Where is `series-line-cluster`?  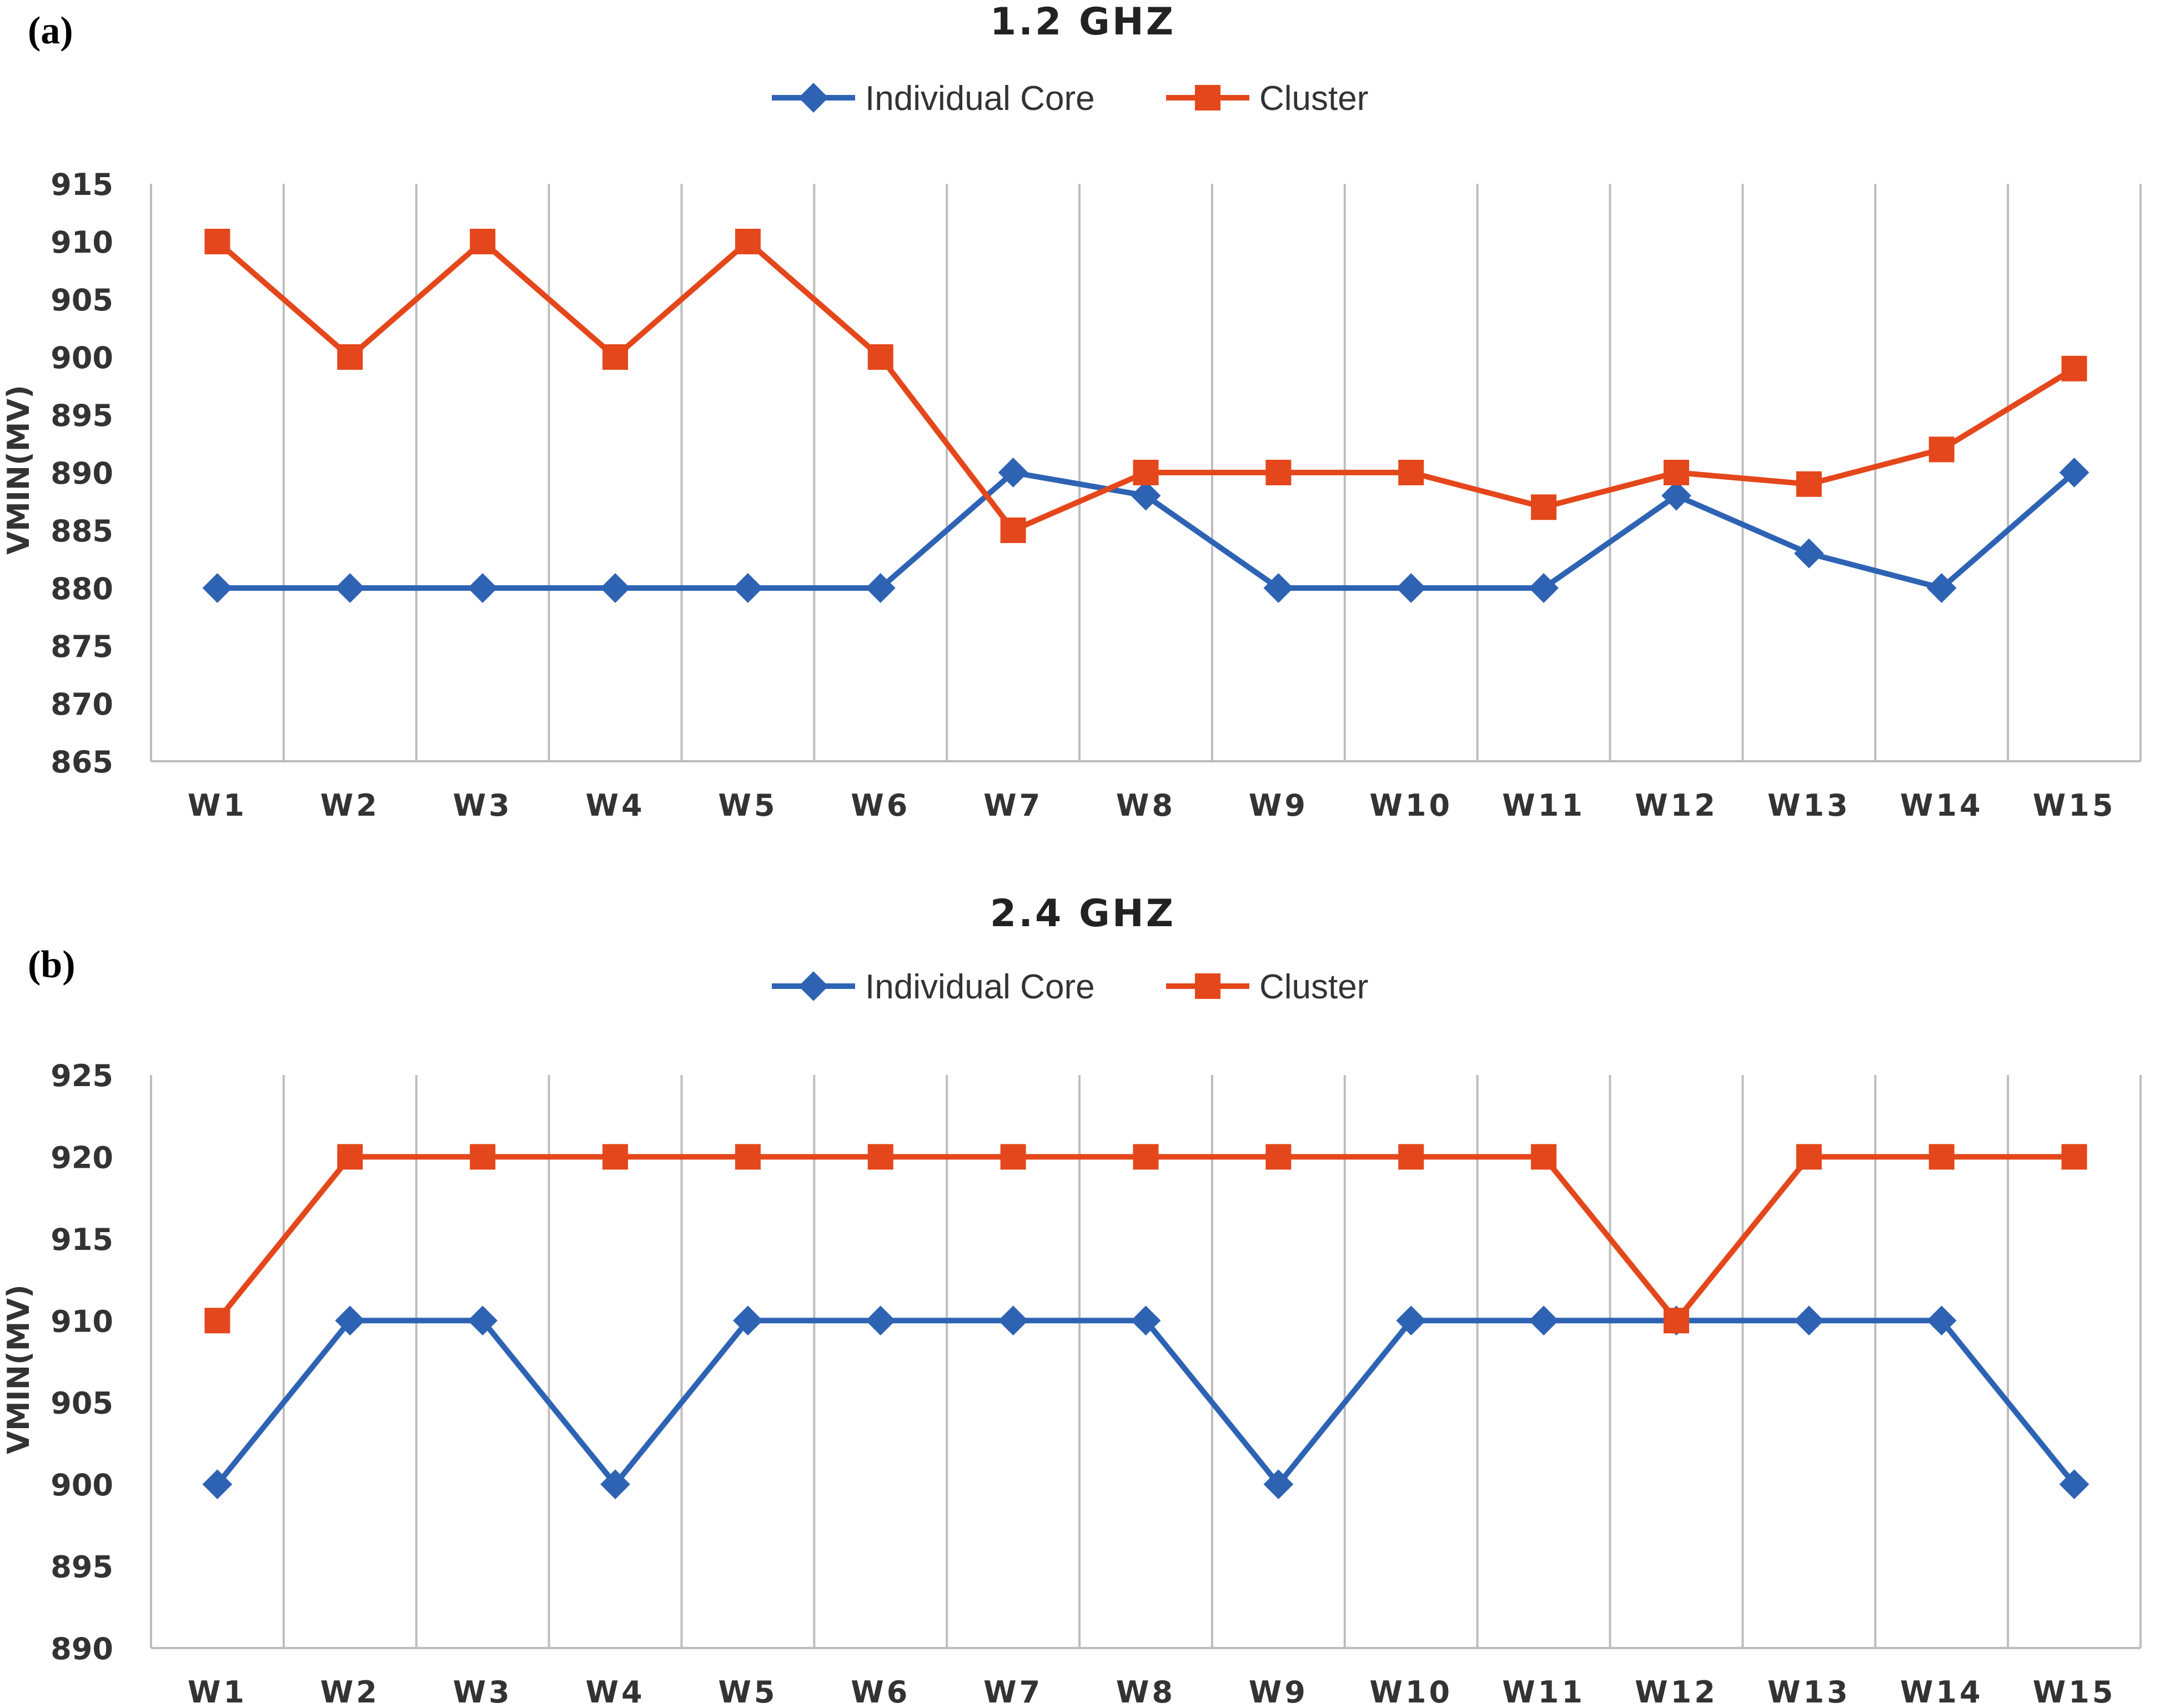 series-line-cluster is located at coordinates (1144, 1239).